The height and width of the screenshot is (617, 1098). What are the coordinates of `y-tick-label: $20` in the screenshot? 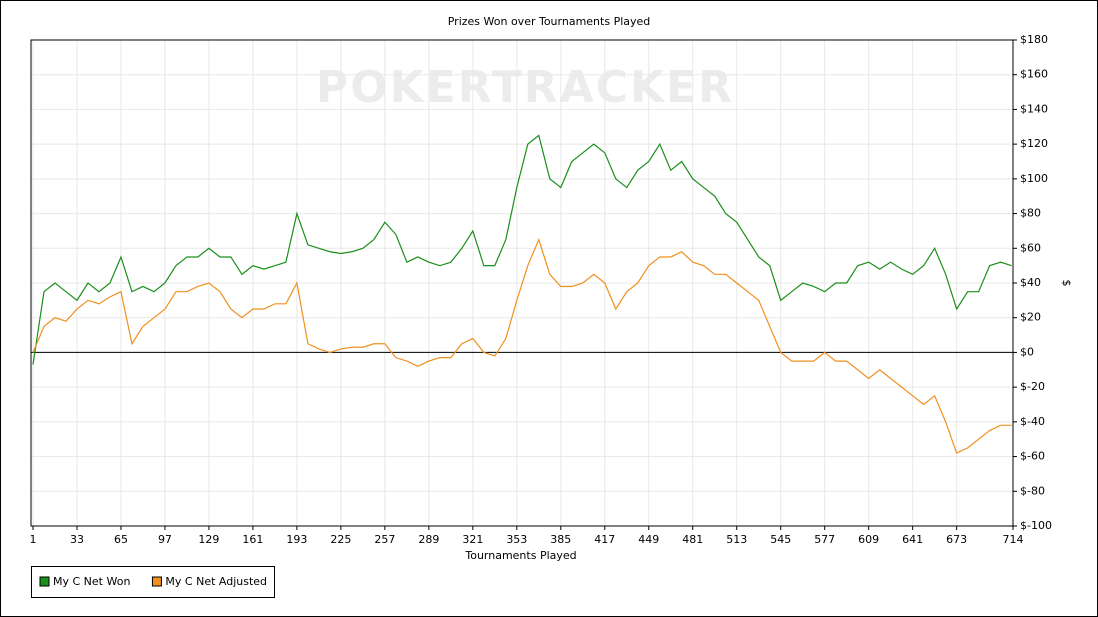 It's located at (1030, 317).